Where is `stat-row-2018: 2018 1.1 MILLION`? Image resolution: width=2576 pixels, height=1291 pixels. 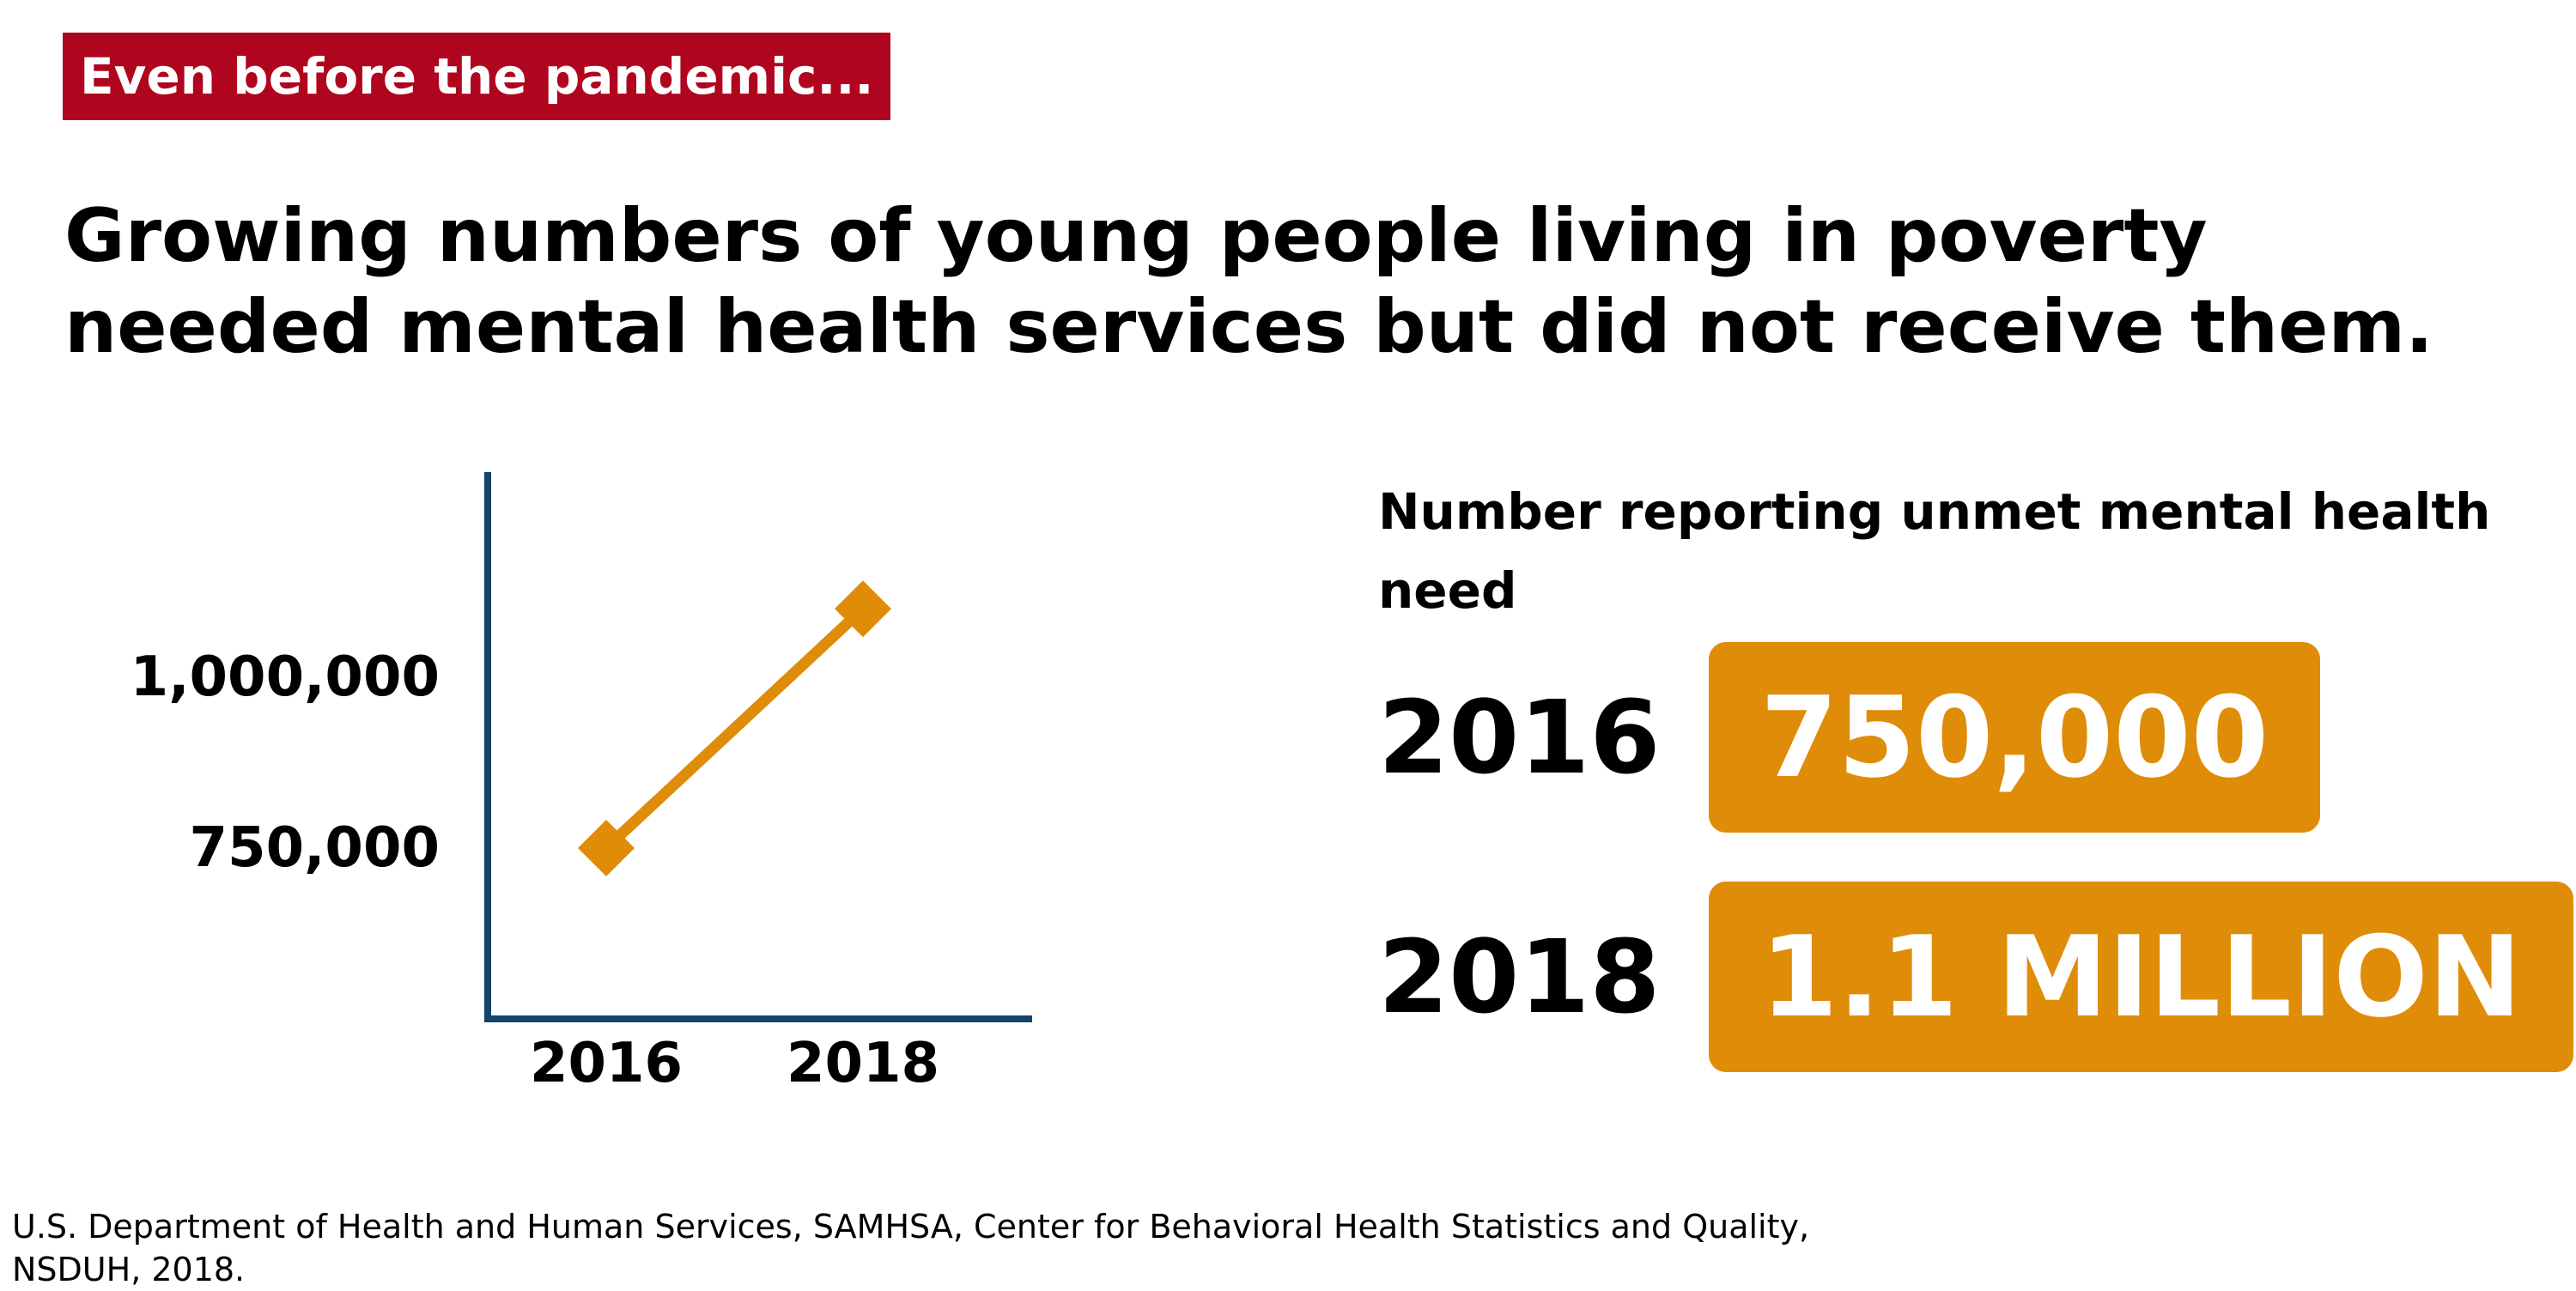
stat-row-2018: 2018 1.1 MILLION is located at coordinates (1975, 977).